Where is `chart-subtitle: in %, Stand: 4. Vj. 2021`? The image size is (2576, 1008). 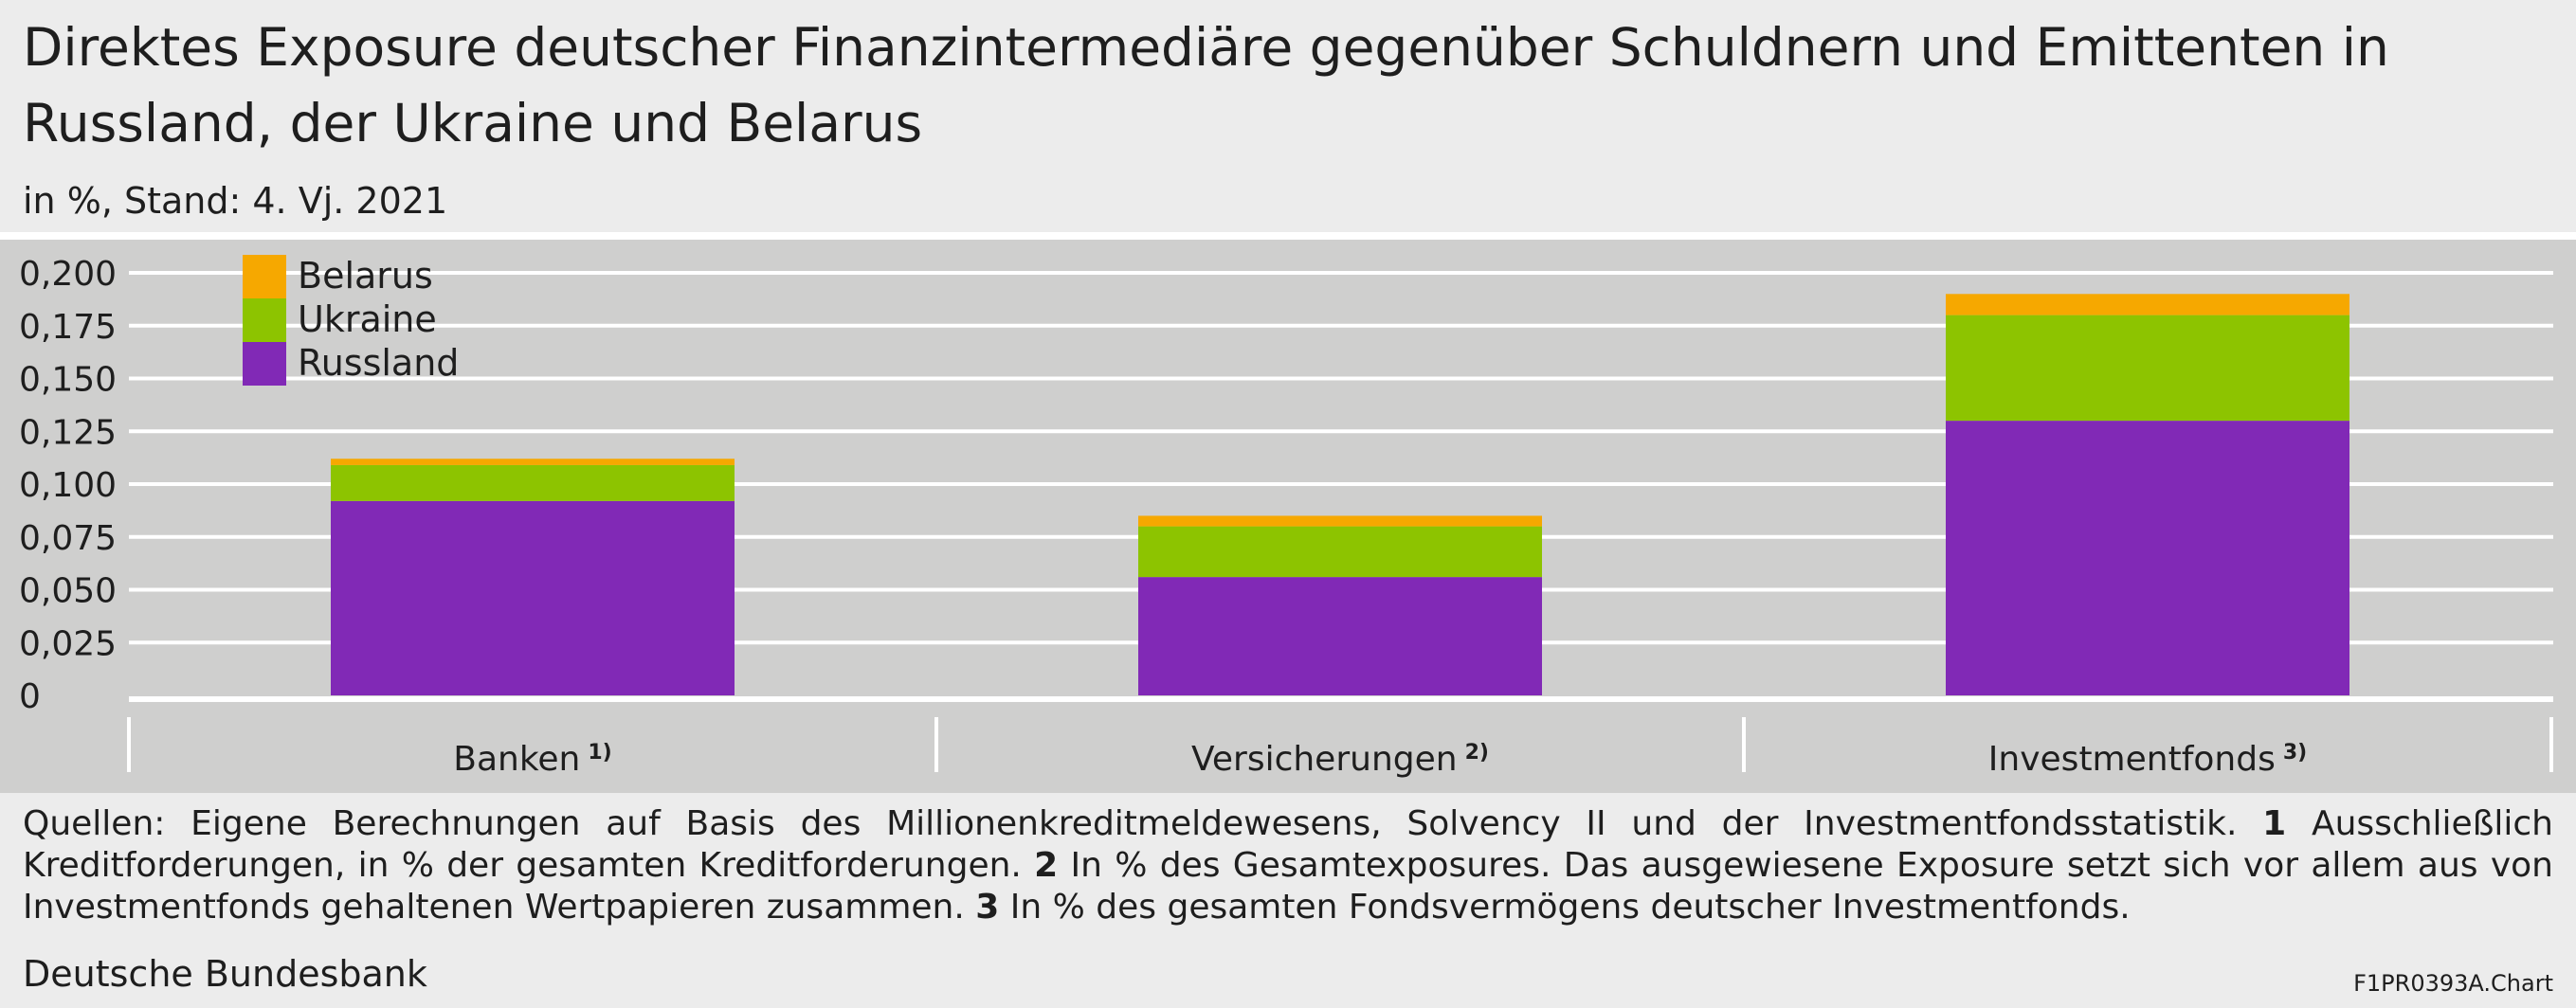
chart-subtitle: in %, Stand: 4. Vj. 2021 is located at coordinates (235, 201).